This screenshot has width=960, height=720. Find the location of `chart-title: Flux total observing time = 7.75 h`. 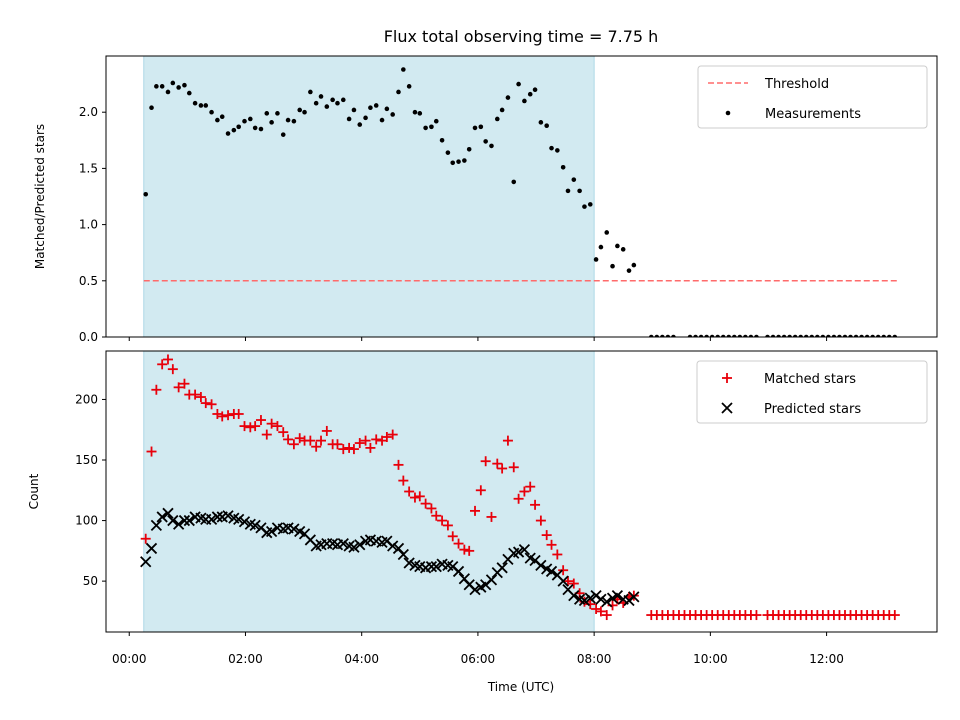

chart-title: Flux total observing time = 7.75 h is located at coordinates (521, 36).